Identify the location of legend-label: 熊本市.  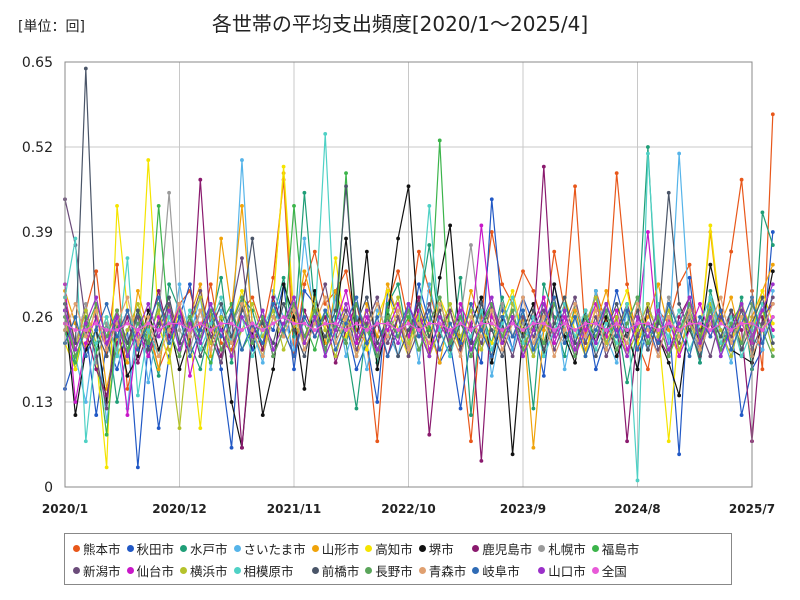
(102, 549).